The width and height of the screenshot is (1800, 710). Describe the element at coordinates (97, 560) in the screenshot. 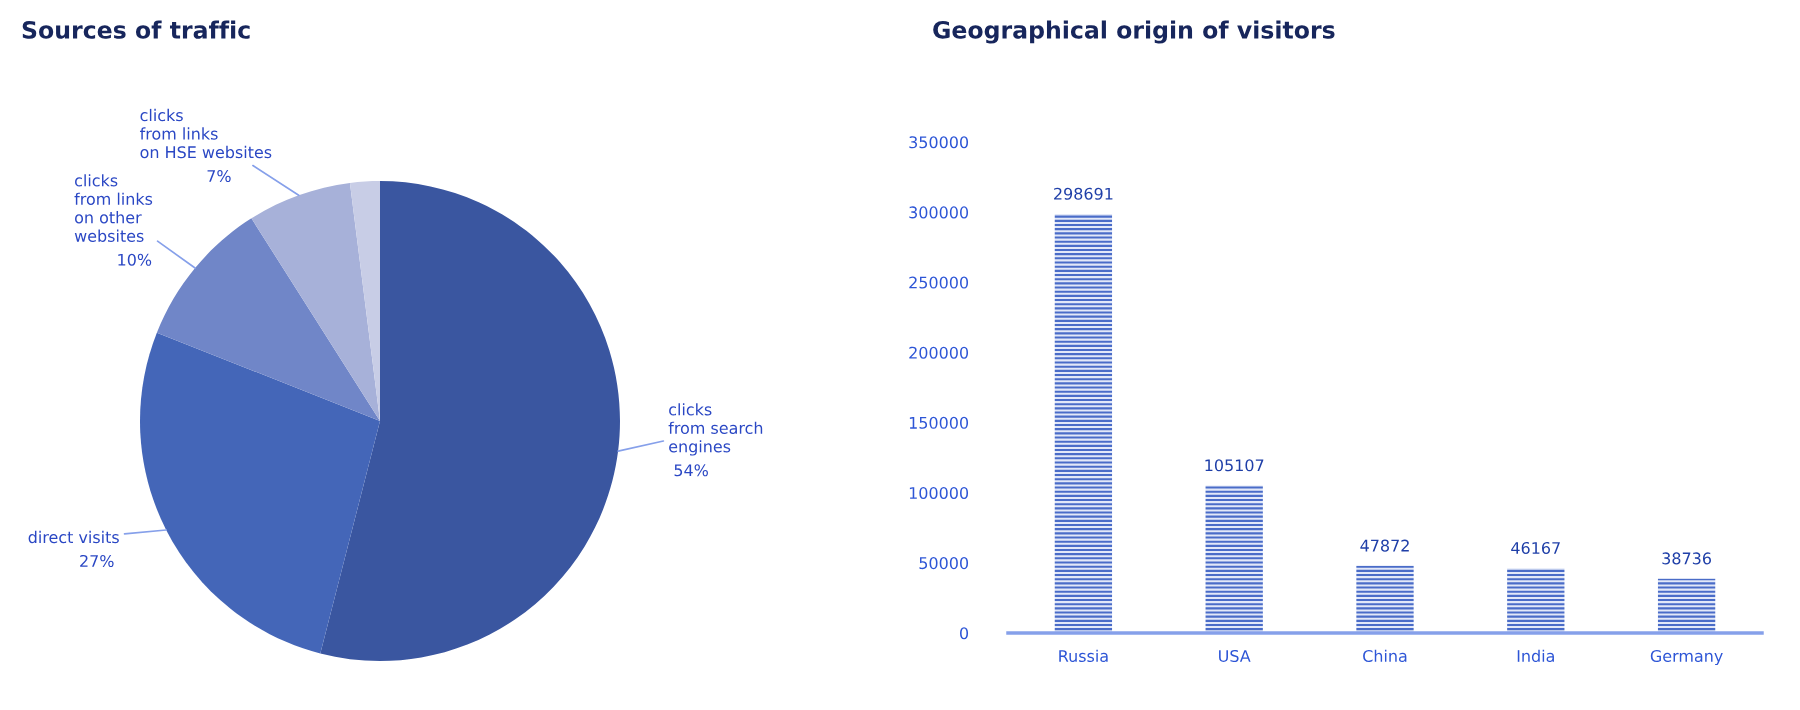

I see `data-label: 27%` at that location.